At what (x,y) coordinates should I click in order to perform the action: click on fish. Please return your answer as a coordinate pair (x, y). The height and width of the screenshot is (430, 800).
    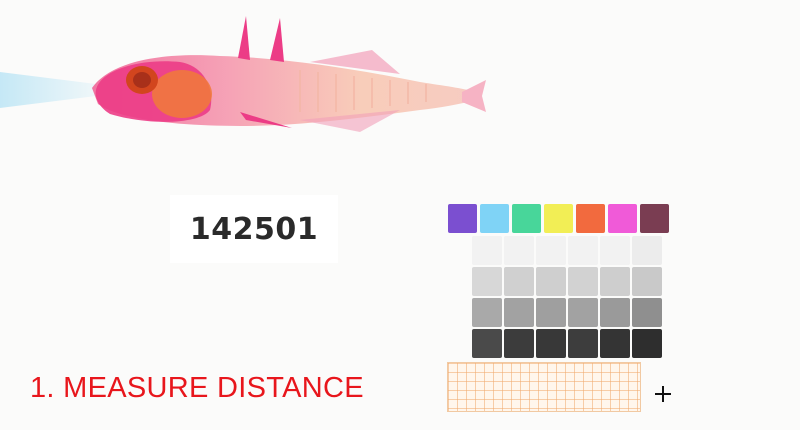
    Looking at the image, I should click on (289, 74).